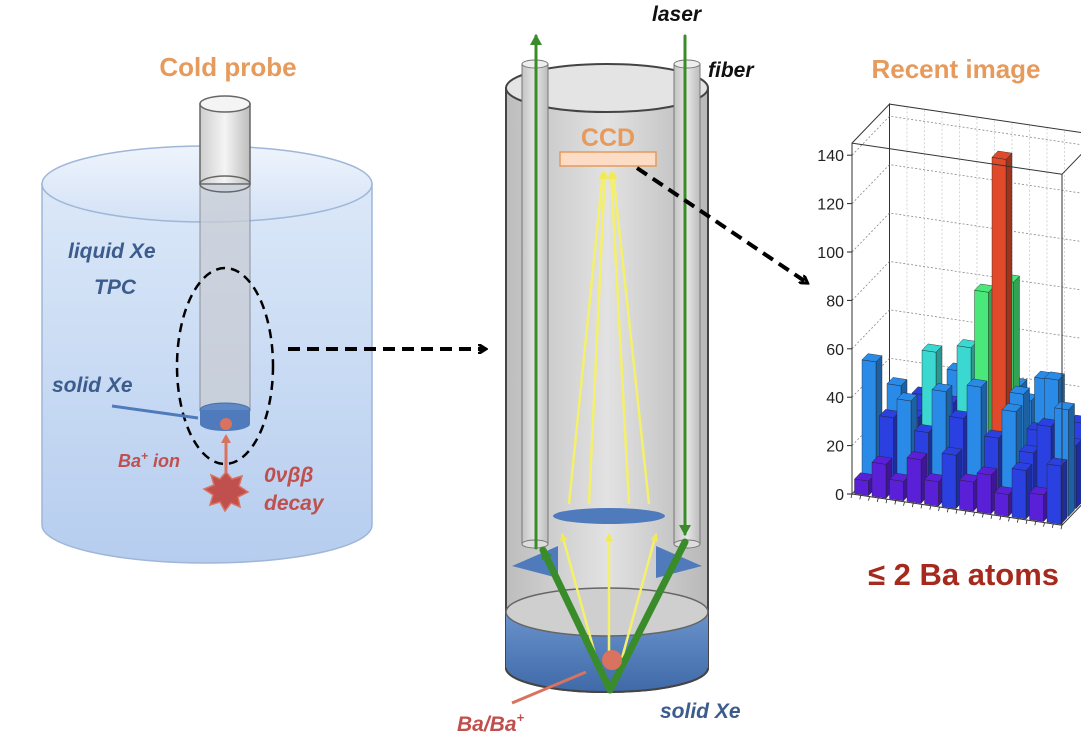  I want to click on z-tick-label: 120, so click(830, 205).